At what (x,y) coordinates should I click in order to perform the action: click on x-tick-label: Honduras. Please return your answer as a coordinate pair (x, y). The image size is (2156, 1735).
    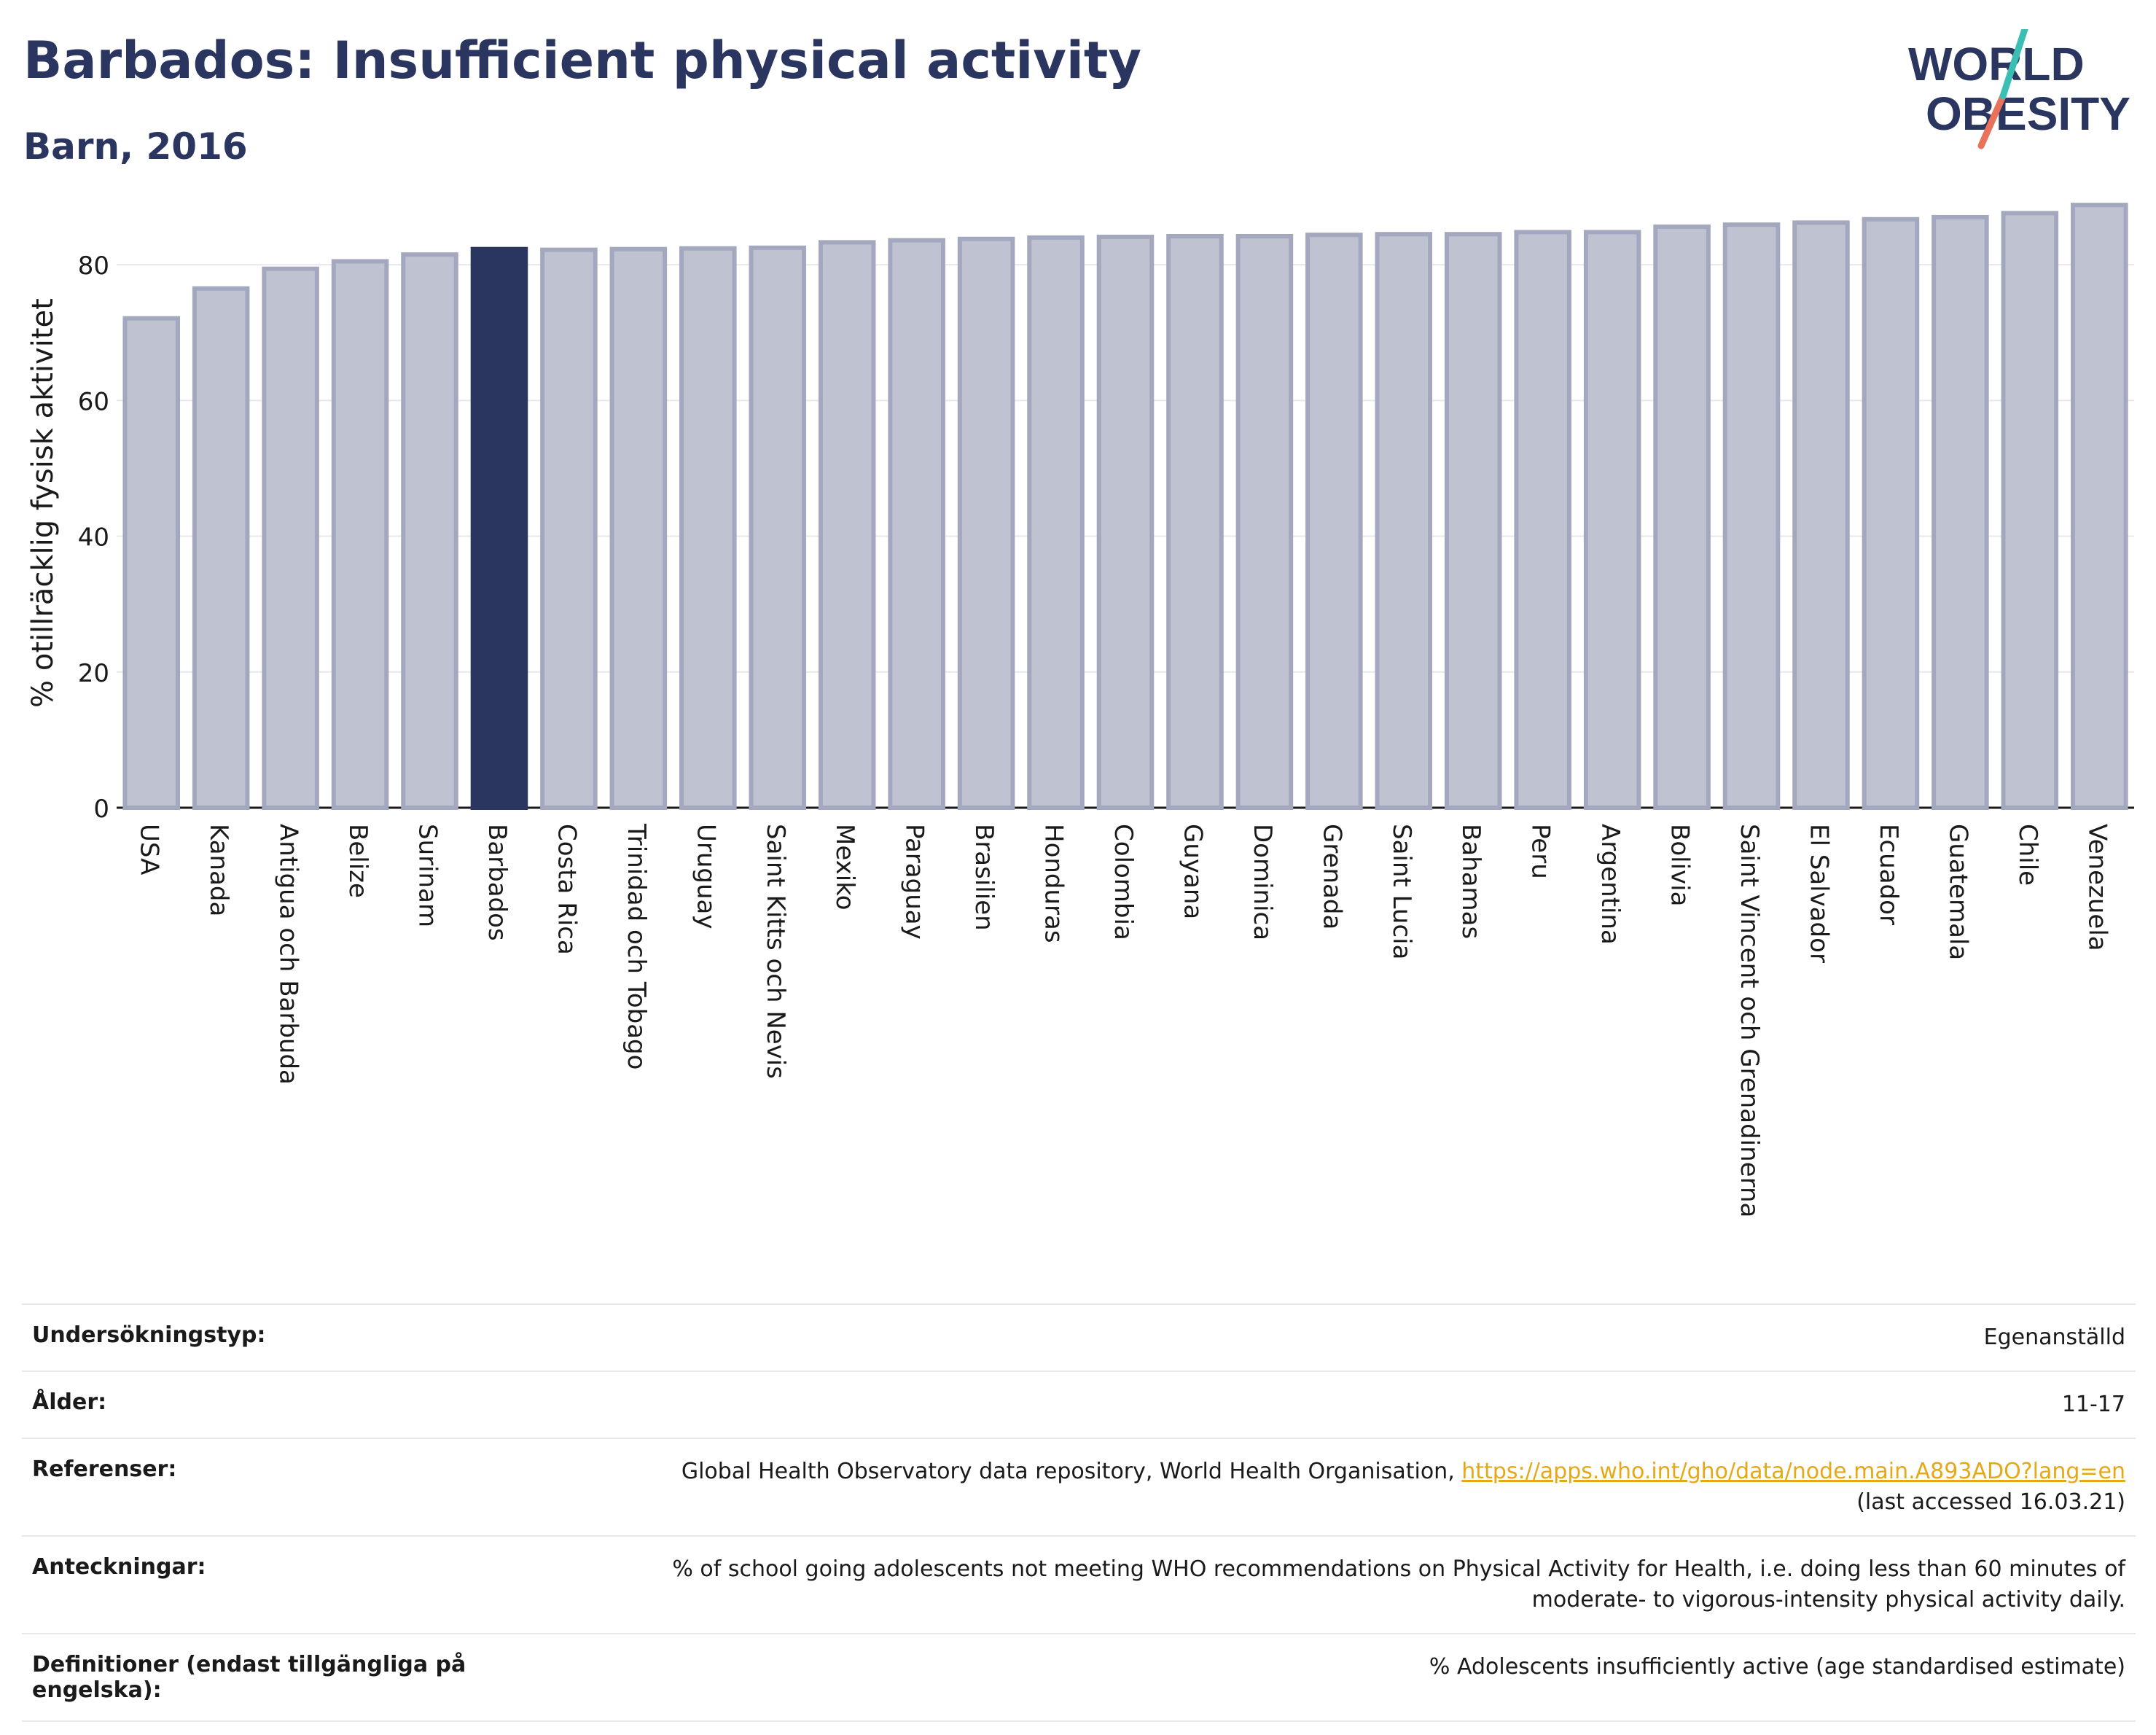
    Looking at the image, I should click on (1054, 883).